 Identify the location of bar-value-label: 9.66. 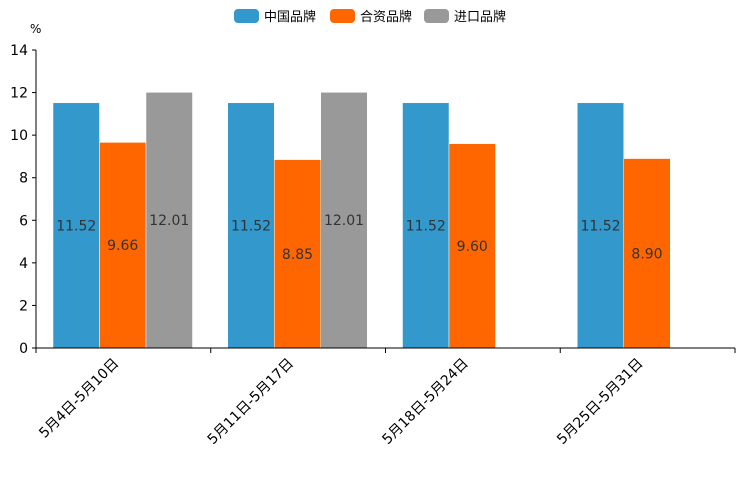
(122, 246).